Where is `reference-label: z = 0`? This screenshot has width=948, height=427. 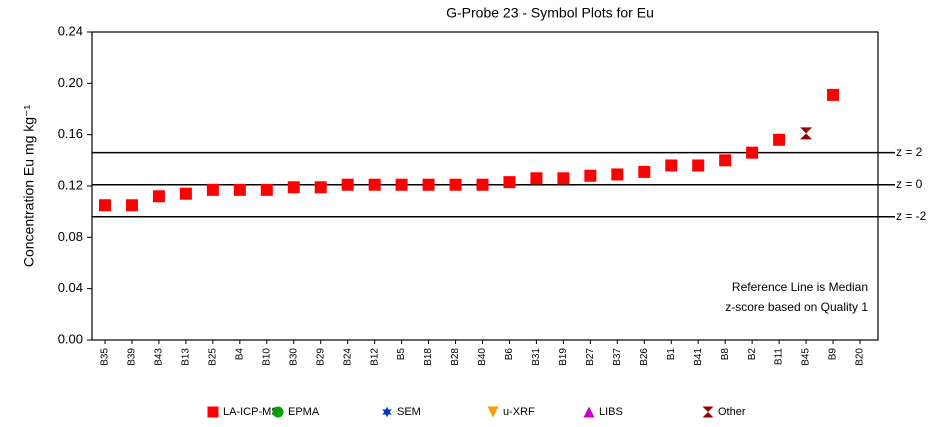 reference-label: z = 0 is located at coordinates (909, 184).